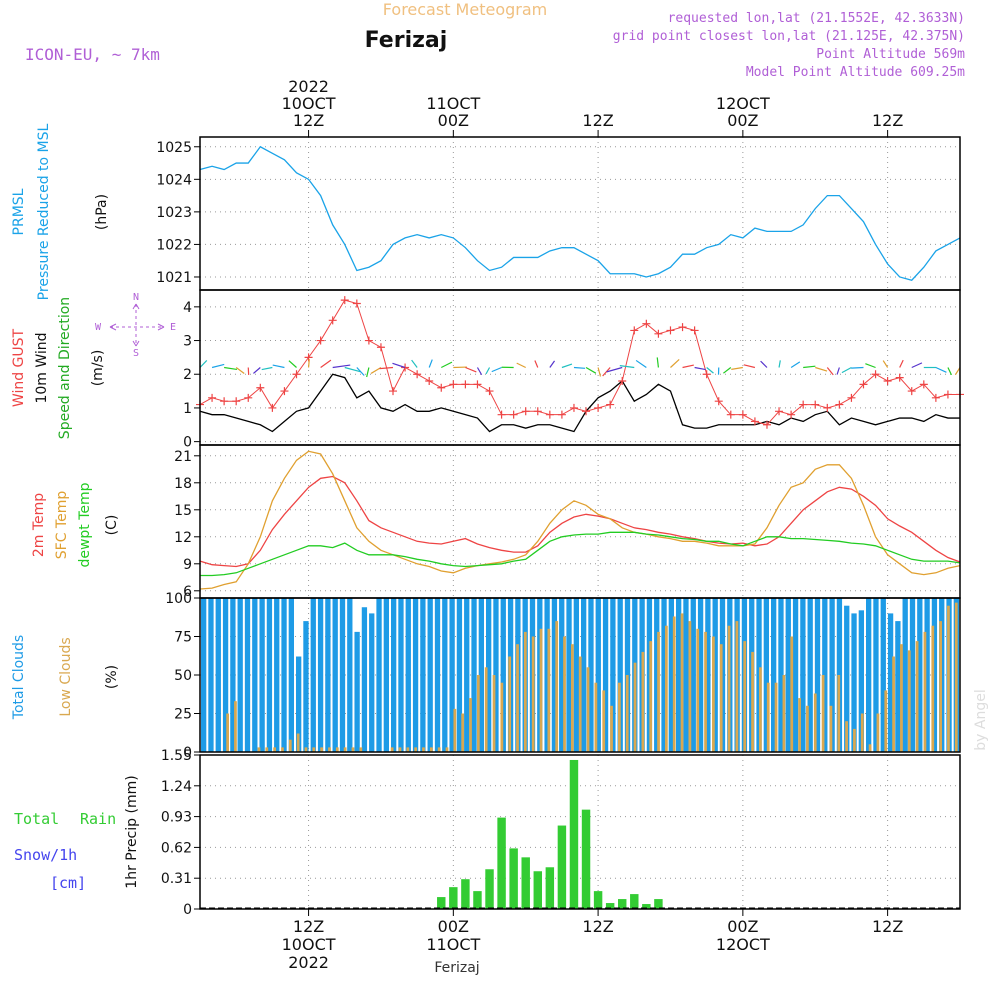 This screenshot has height=1000, width=1000. Describe the element at coordinates (98, 327) in the screenshot. I see `compass-w: W` at that location.